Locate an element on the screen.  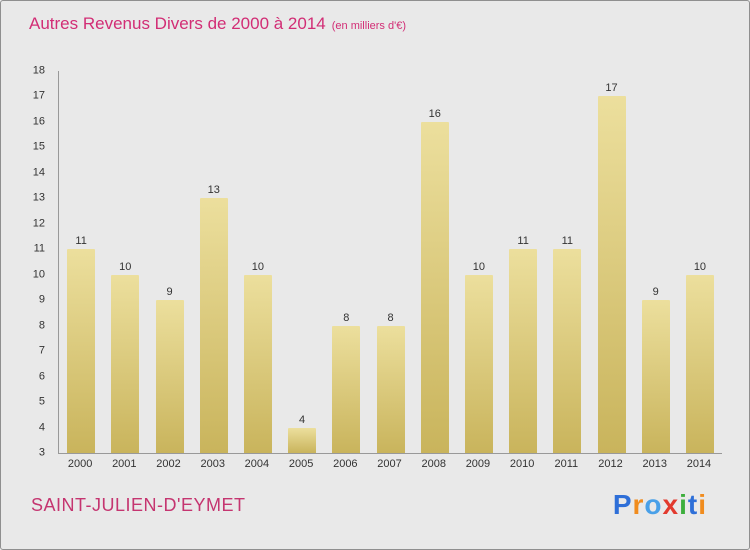
bar-column: 4 is located at coordinates (302, 262).